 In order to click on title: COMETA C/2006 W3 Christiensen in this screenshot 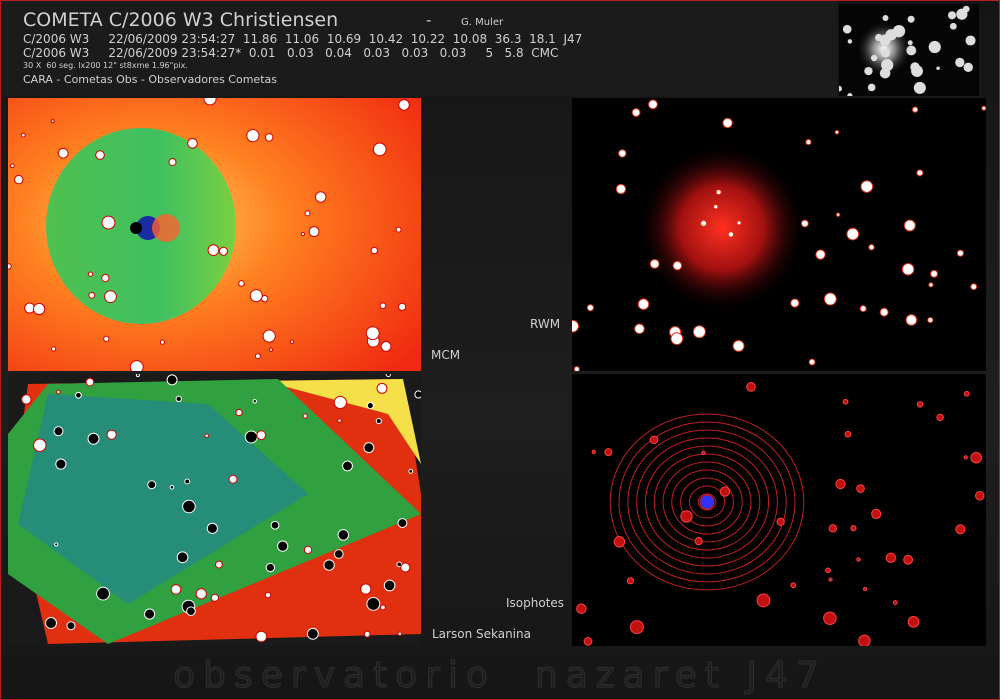, I will do `click(181, 20)`.